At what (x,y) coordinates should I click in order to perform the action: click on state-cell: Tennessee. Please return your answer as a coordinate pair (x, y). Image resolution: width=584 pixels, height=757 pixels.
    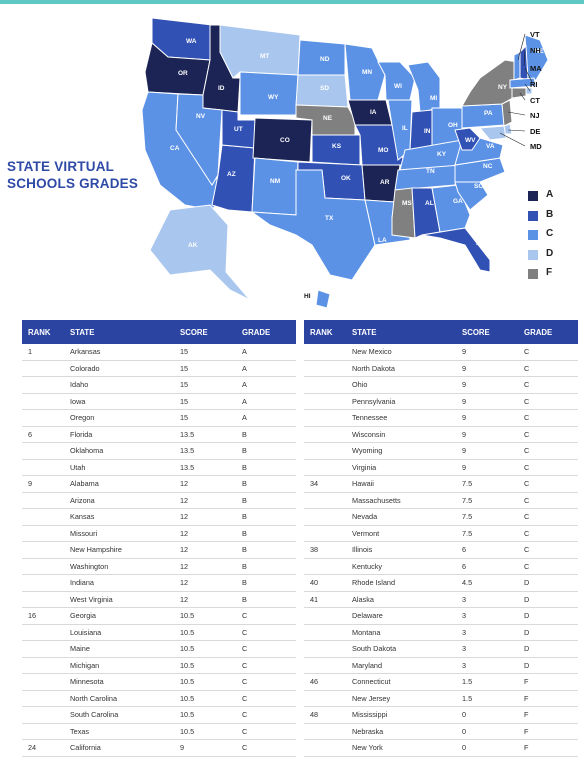
    Looking at the image, I should click on (407, 418).